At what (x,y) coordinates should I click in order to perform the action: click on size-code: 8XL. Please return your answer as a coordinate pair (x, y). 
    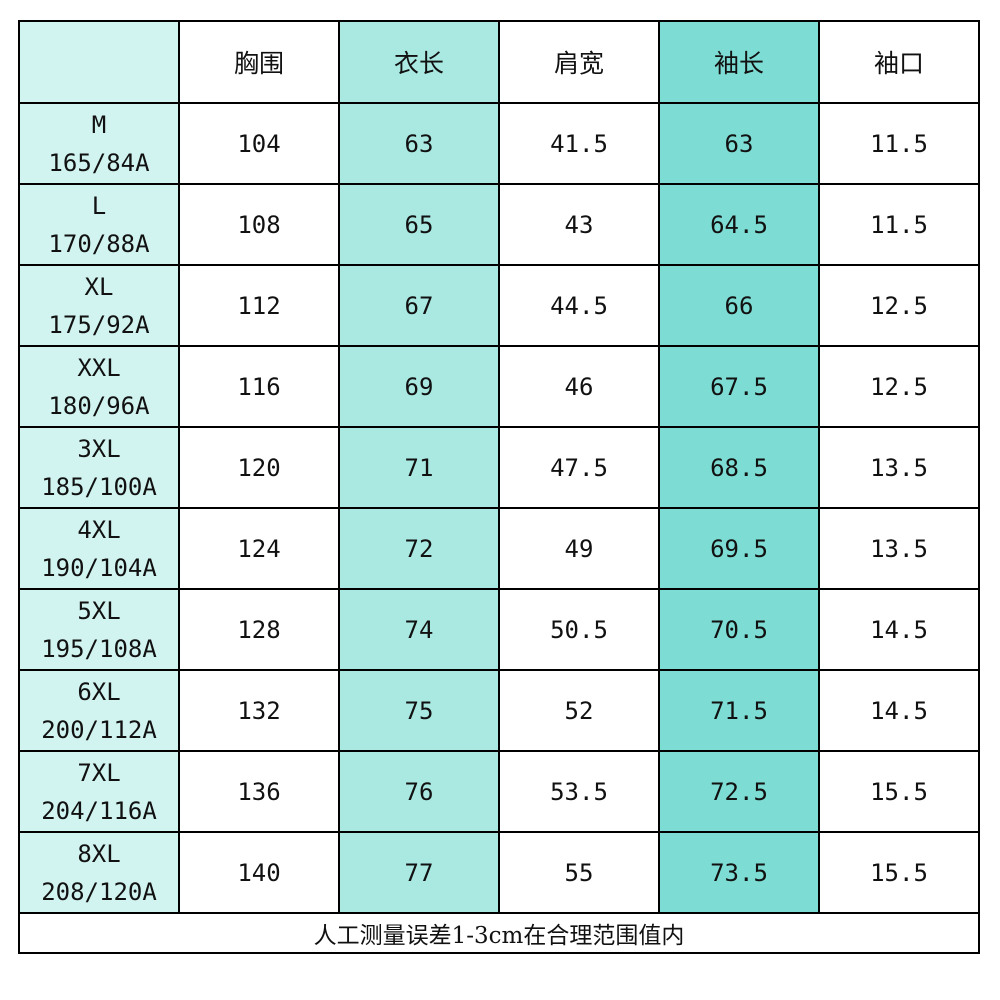
    Looking at the image, I should click on (99, 853).